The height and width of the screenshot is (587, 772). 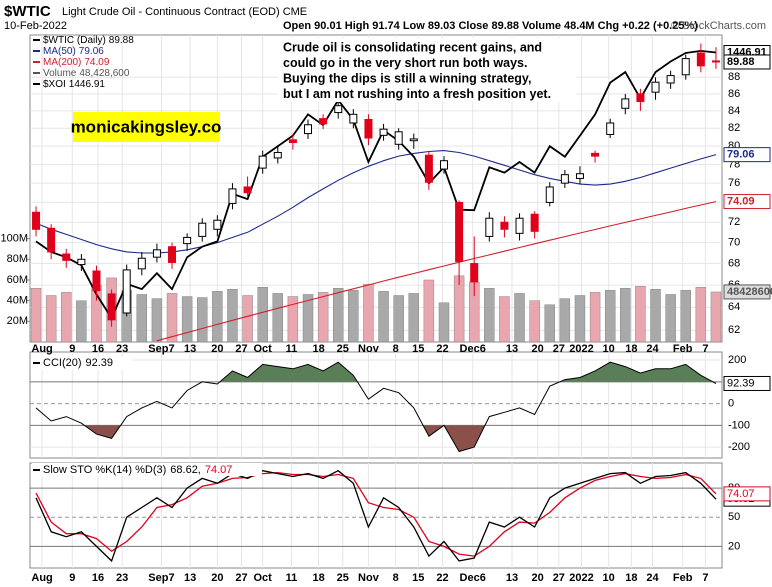 I want to click on x-tick-label: 22, so click(x=442, y=349).